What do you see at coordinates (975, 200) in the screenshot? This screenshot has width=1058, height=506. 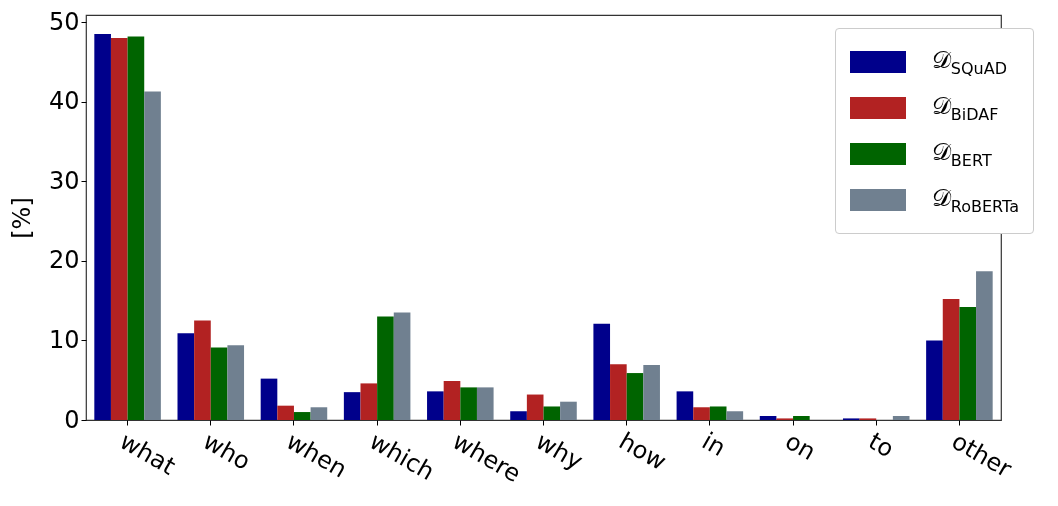 I see `legend-label: 𝒟$_{RoBERTa}$` at bounding box center [975, 200].